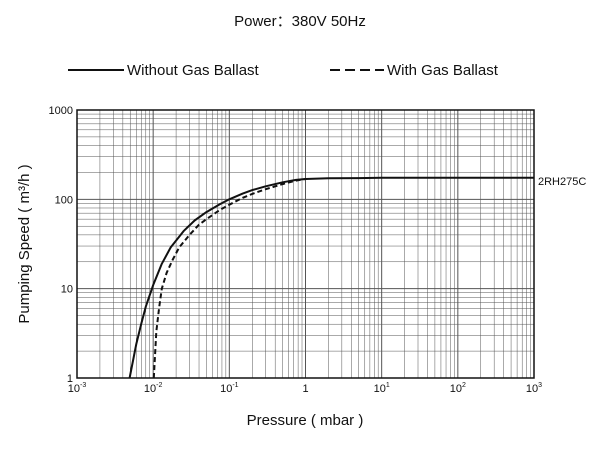  I want to click on series-line-with-gas-ballast, so click(229, 278).